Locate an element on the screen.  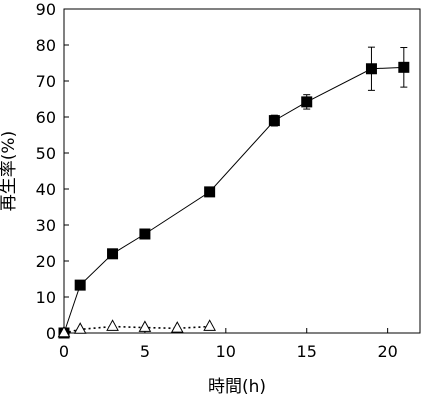
y-tick-label: 10 is located at coordinates (46, 297).